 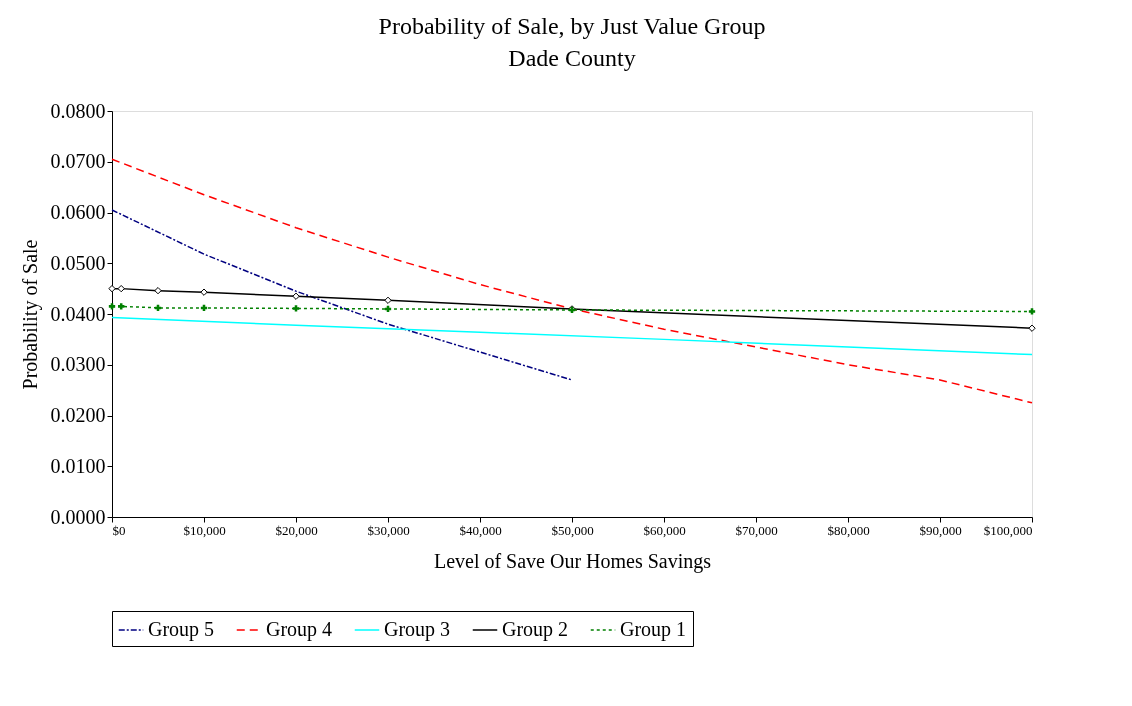 What do you see at coordinates (480, 530) in the screenshot?
I see `x-tick-label: $40,000` at bounding box center [480, 530].